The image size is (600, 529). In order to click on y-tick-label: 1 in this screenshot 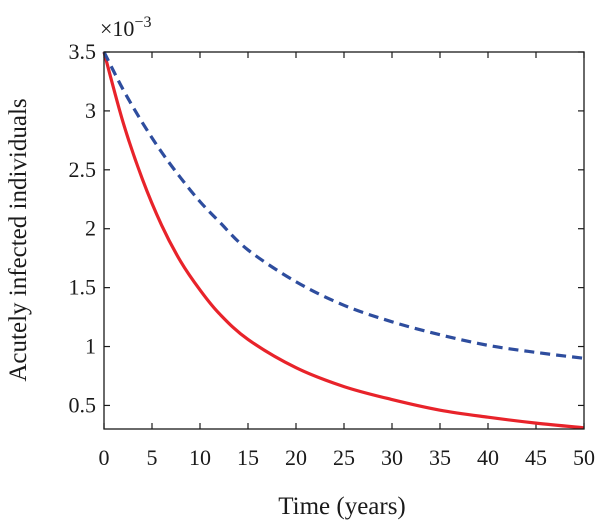, I will do `click(90, 346)`.